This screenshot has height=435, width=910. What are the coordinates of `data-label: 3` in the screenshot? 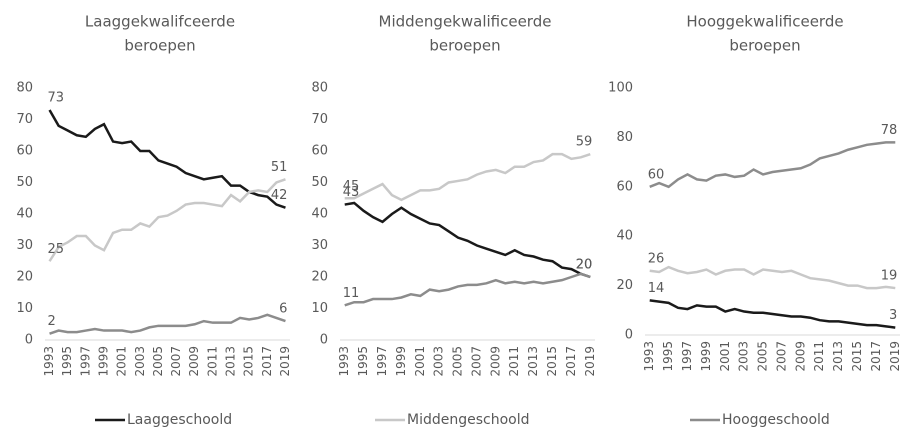 It's located at (893, 315).